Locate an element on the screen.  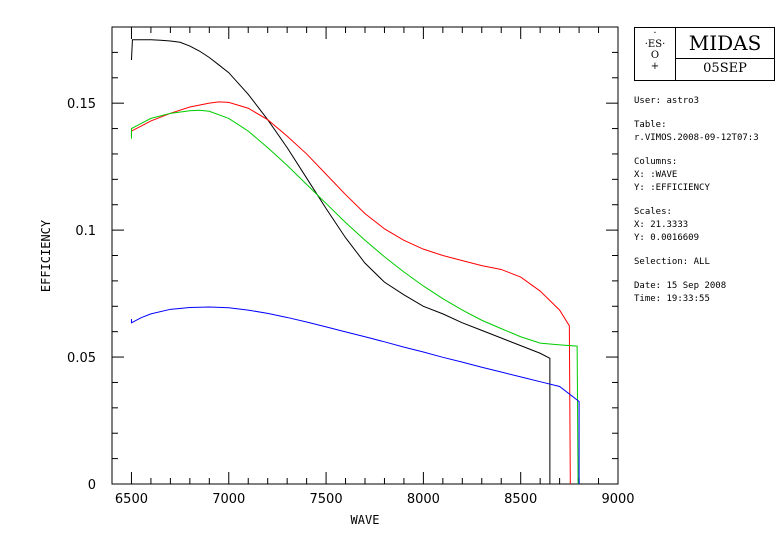
info-scales-y: Y: 0.0016609 is located at coordinates (667, 238).